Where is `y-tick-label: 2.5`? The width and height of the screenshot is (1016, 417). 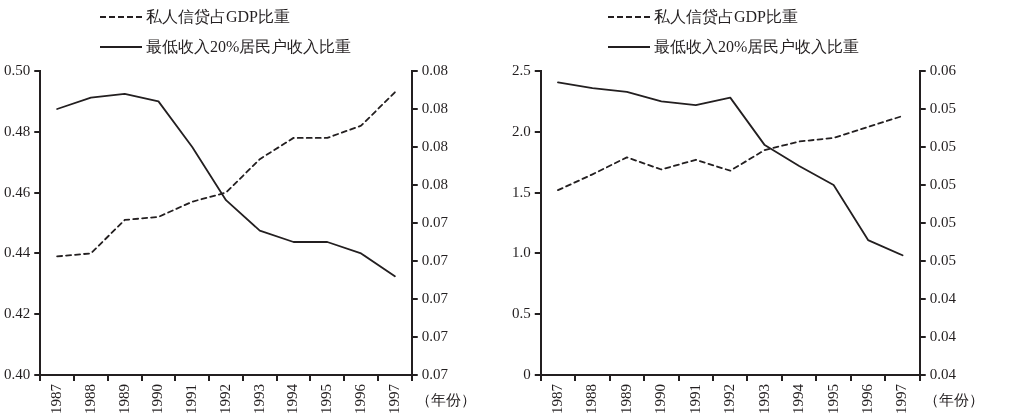 y-tick-label: 2.5 is located at coordinates (521, 69).